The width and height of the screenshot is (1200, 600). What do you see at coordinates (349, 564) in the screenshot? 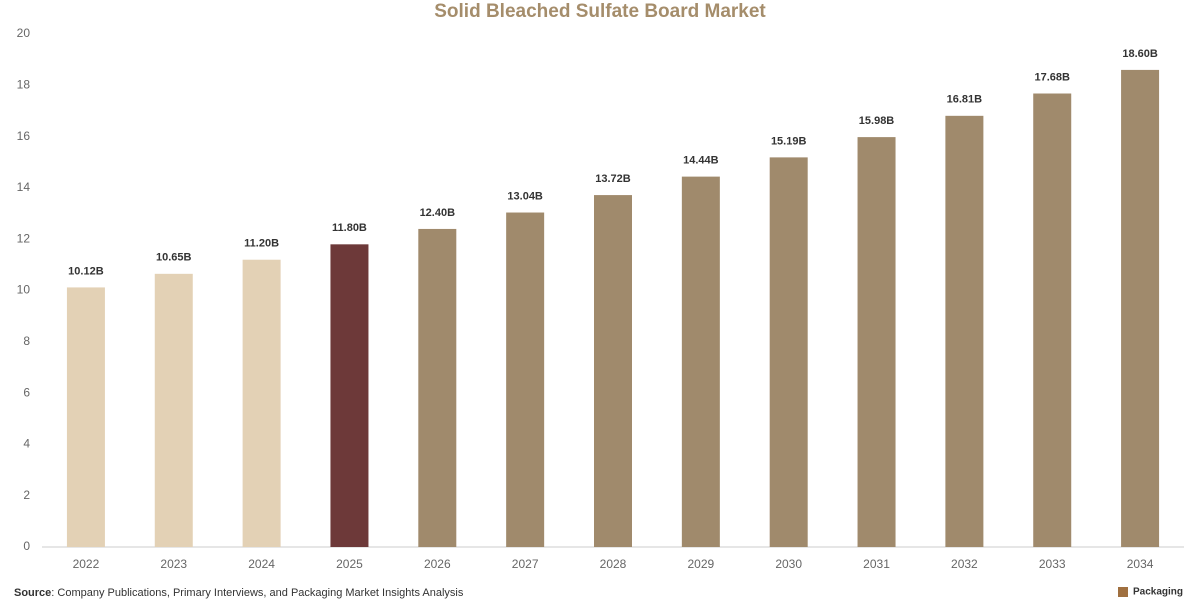
I see `x-tick-label: 2025` at bounding box center [349, 564].